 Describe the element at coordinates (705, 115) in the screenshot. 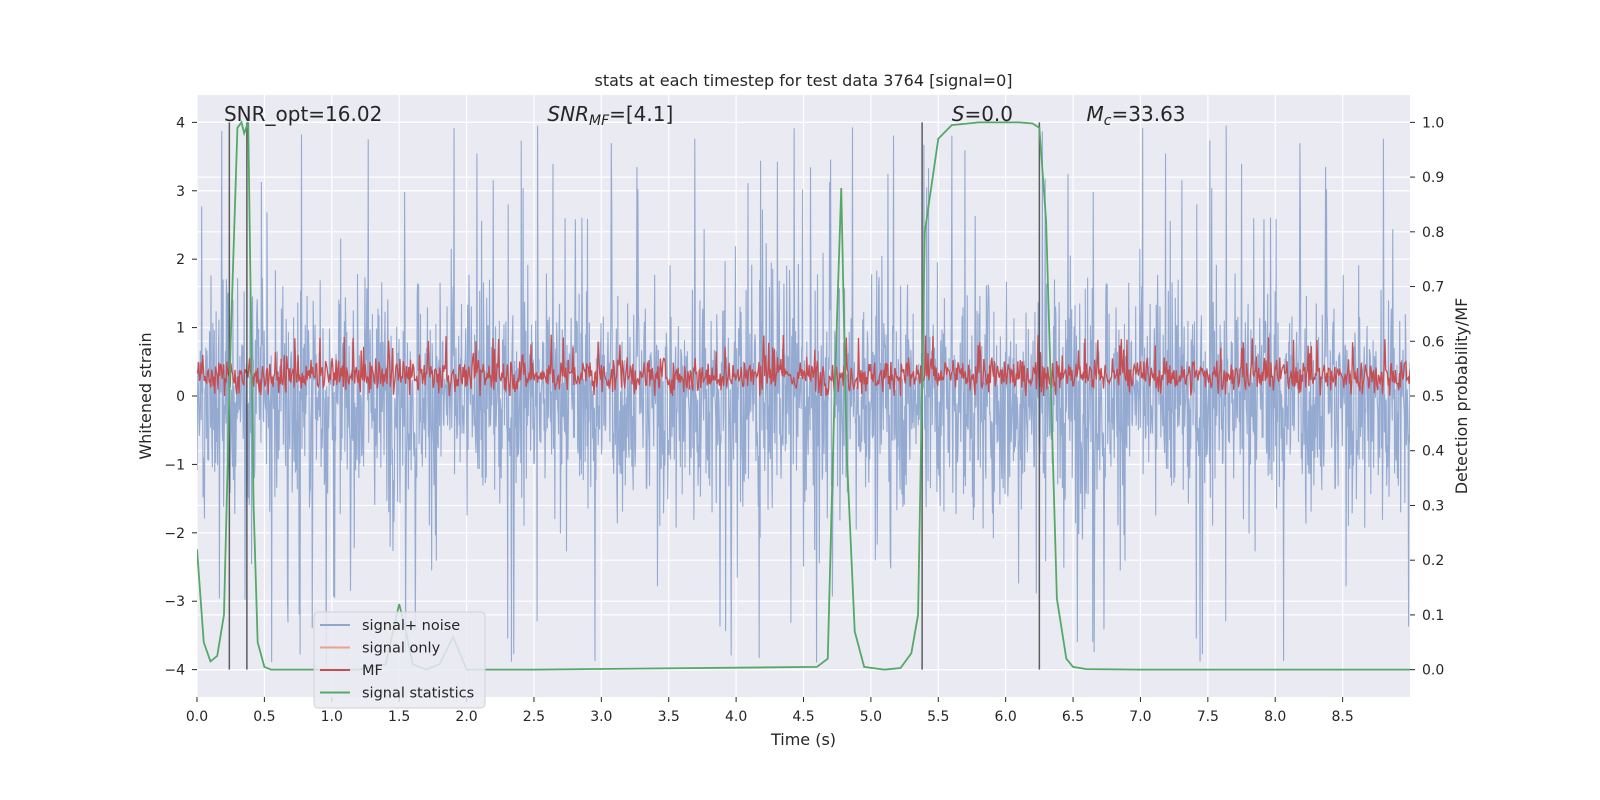

I see `annotations: SNR_opt=16.02 SNRMF=[4.1] S=0.0 Mc=33.63` at that location.